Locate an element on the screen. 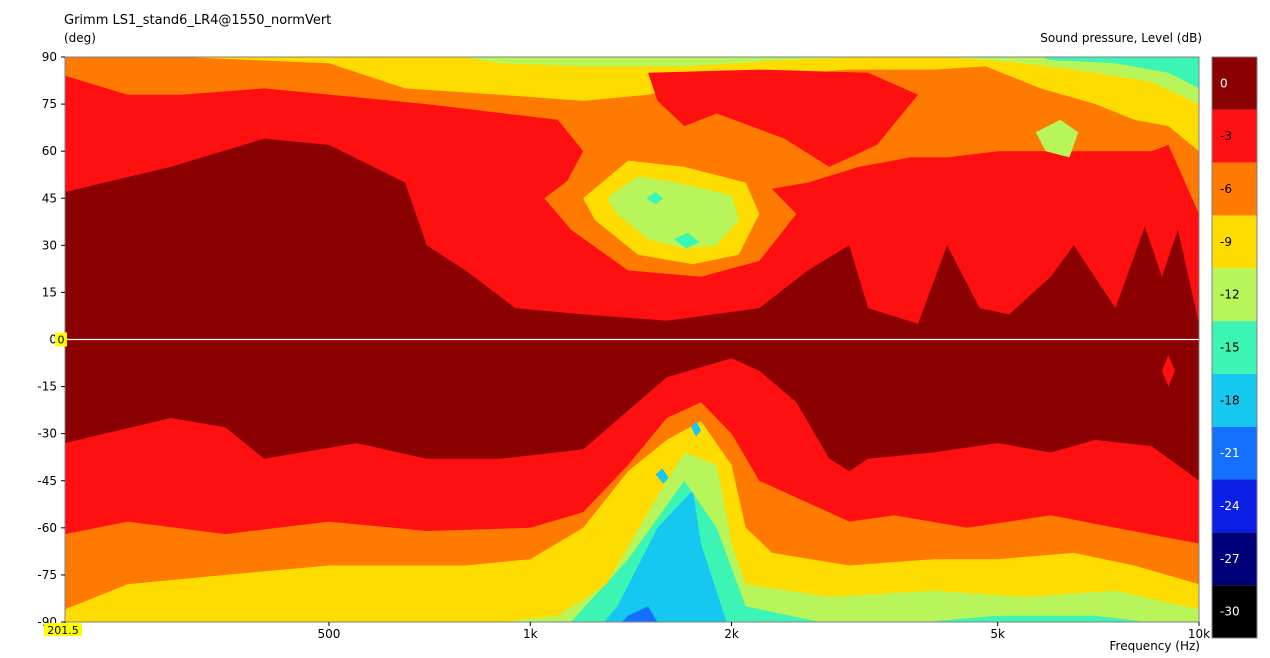  cursor-x-marker is located at coordinates (63, 629).